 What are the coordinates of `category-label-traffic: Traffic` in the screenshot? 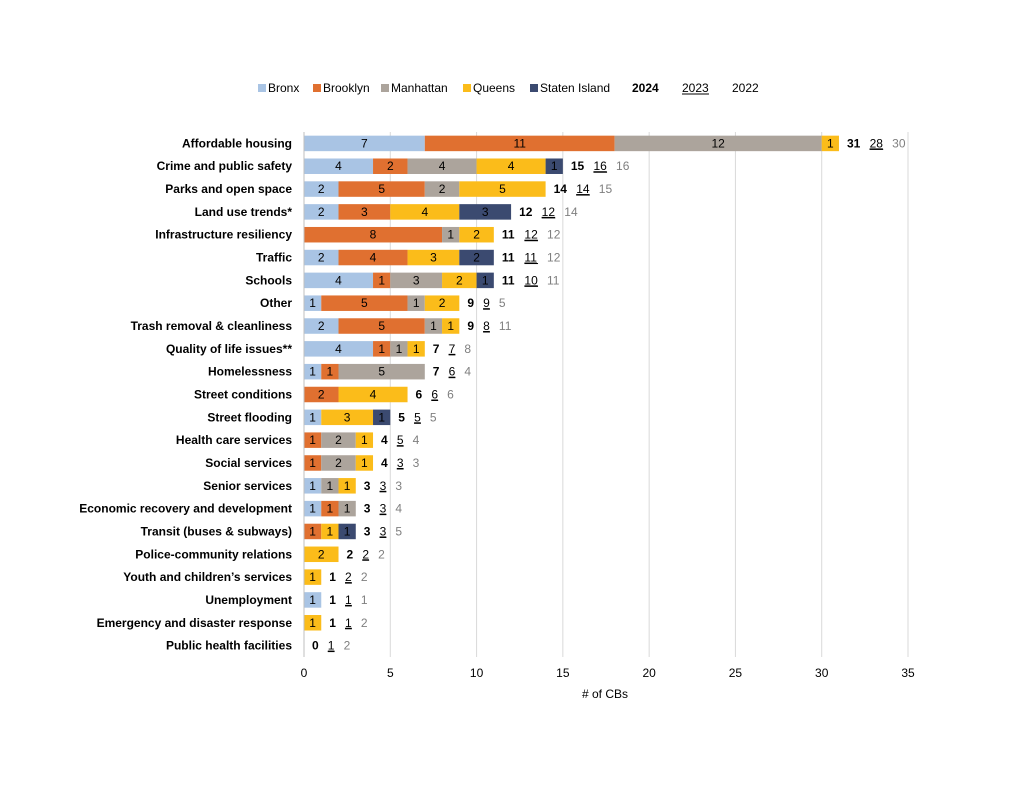 It's located at (274, 258).